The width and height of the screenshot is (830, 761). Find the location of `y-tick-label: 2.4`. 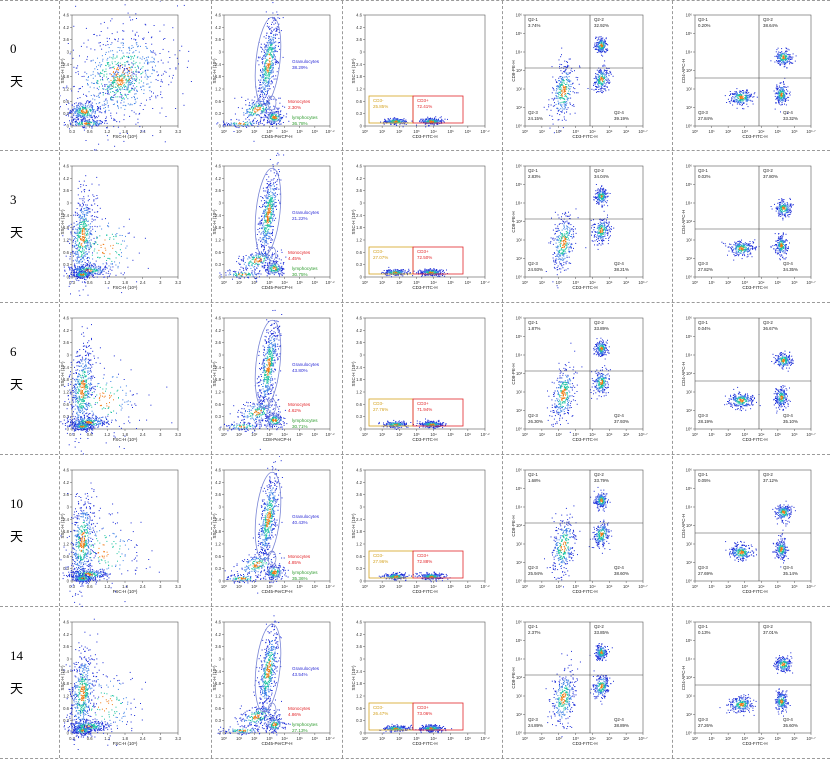

y-tick-label: 2.4 is located at coordinates (359, 64).